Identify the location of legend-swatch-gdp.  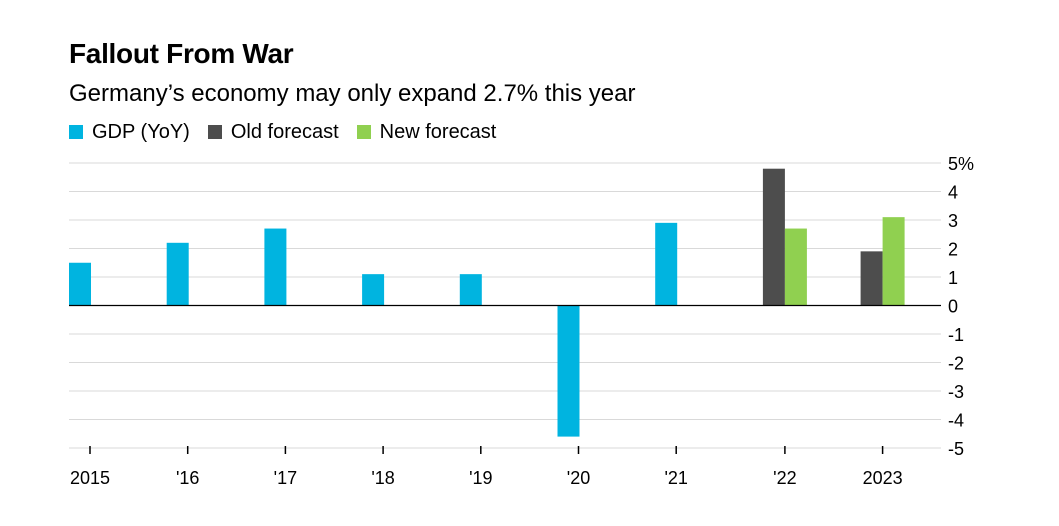
(76, 132).